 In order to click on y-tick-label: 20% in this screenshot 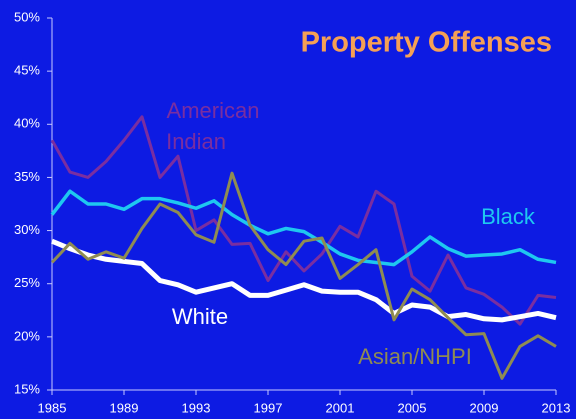, I will do `click(27, 335)`.